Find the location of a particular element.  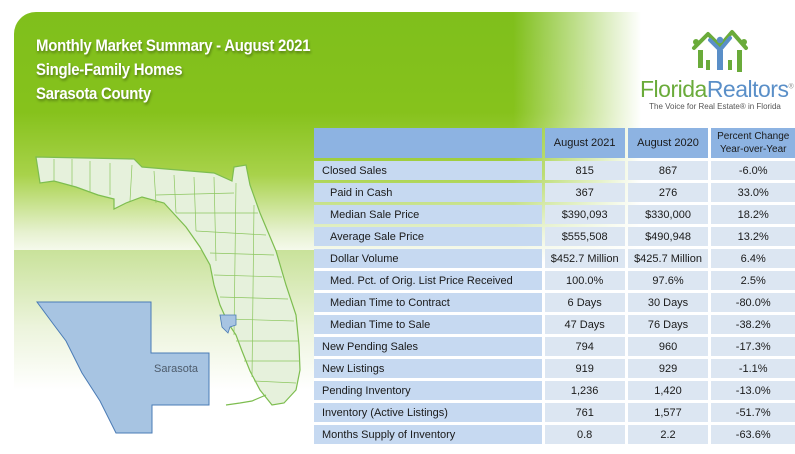

cell-aug2021: $390,093 is located at coordinates (584, 214).